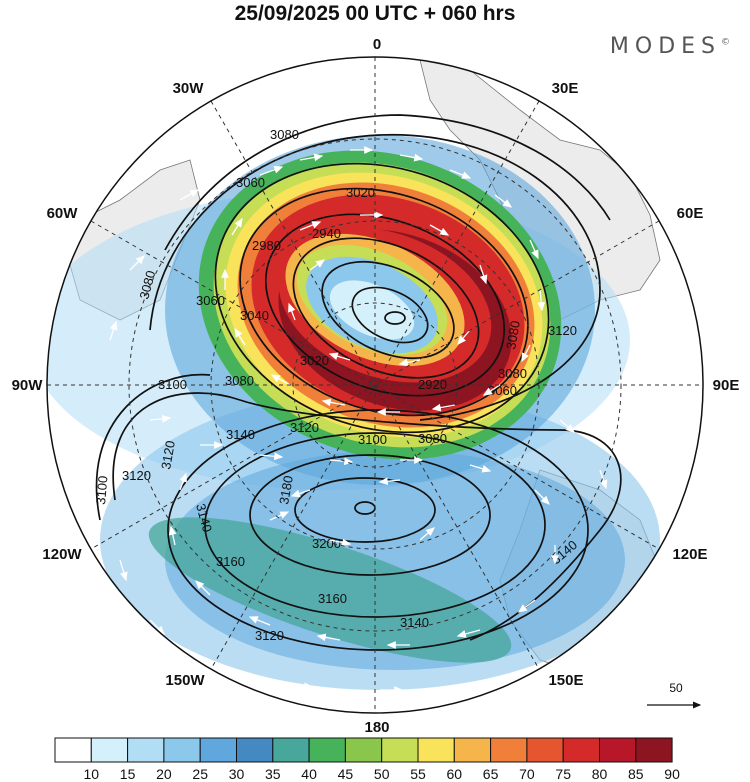  Describe the element at coordinates (185, 680) in the screenshot. I see `lon-label-150w: 150W` at that location.